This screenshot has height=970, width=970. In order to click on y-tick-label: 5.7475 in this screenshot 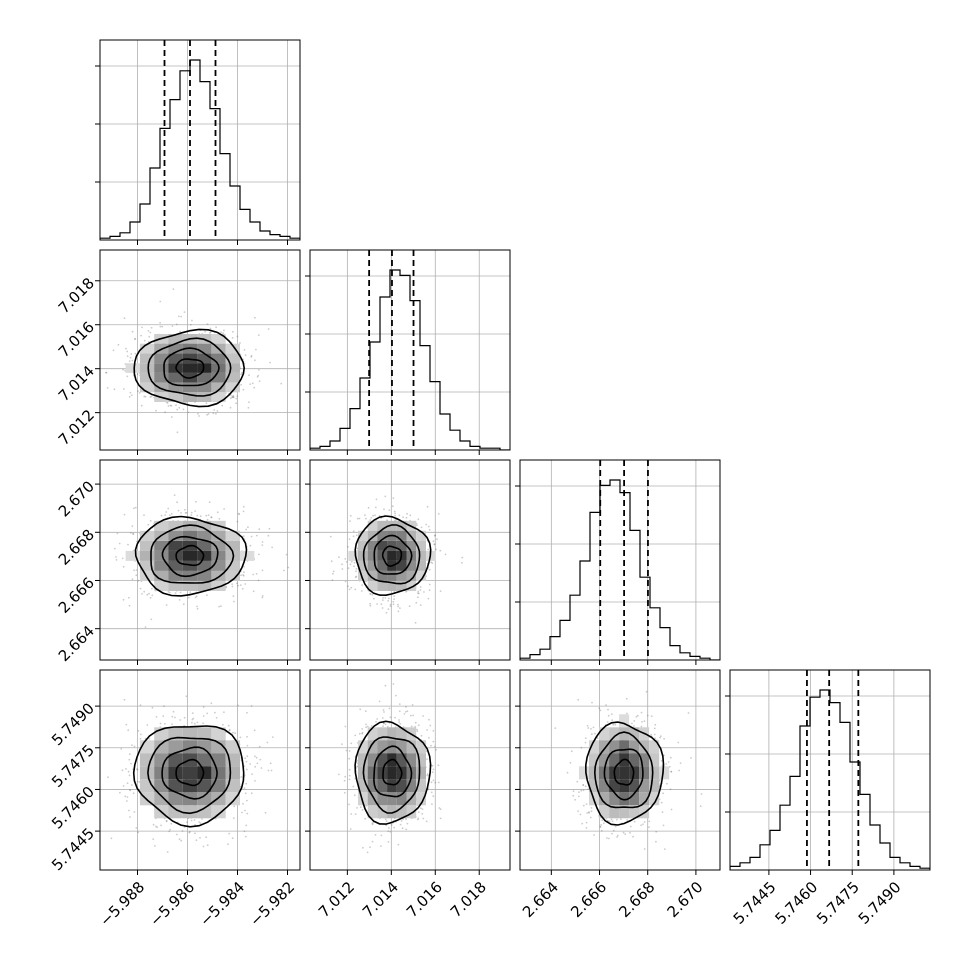, I will do `click(73, 766)`.